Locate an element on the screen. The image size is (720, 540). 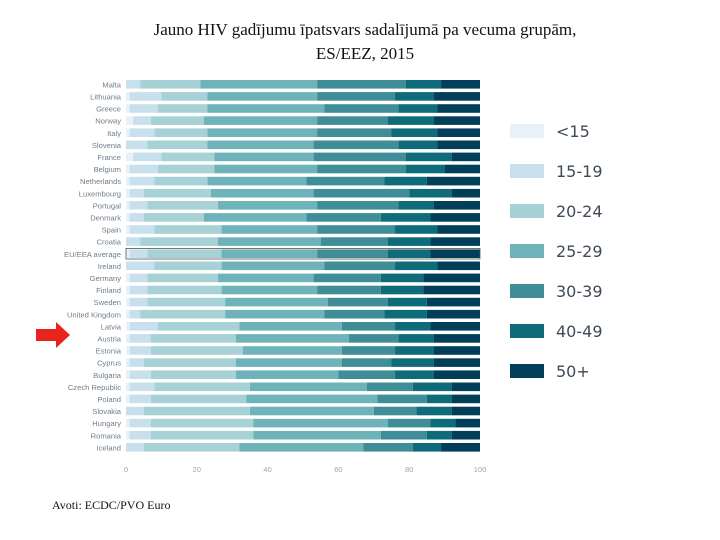
x-tick-label: 80 is located at coordinates (409, 469).